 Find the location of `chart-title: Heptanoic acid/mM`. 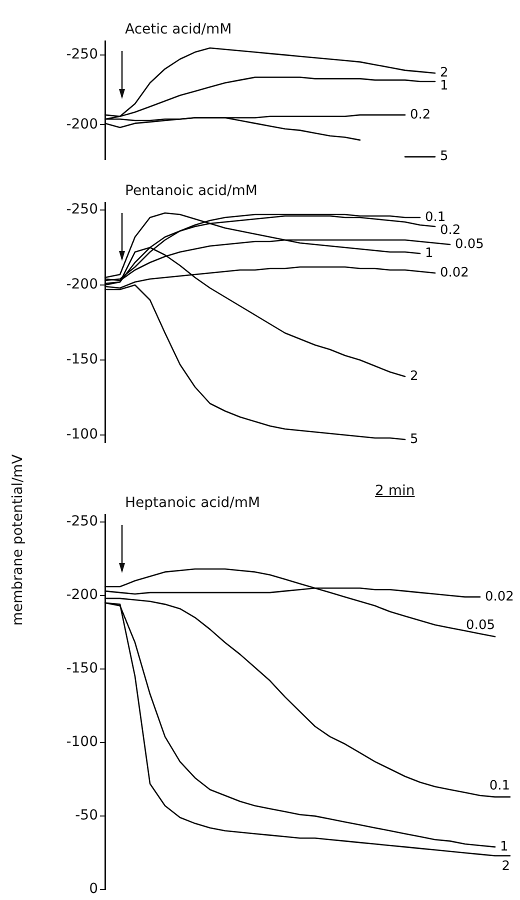

chart-title: Heptanoic acid/mM is located at coordinates (192, 503).